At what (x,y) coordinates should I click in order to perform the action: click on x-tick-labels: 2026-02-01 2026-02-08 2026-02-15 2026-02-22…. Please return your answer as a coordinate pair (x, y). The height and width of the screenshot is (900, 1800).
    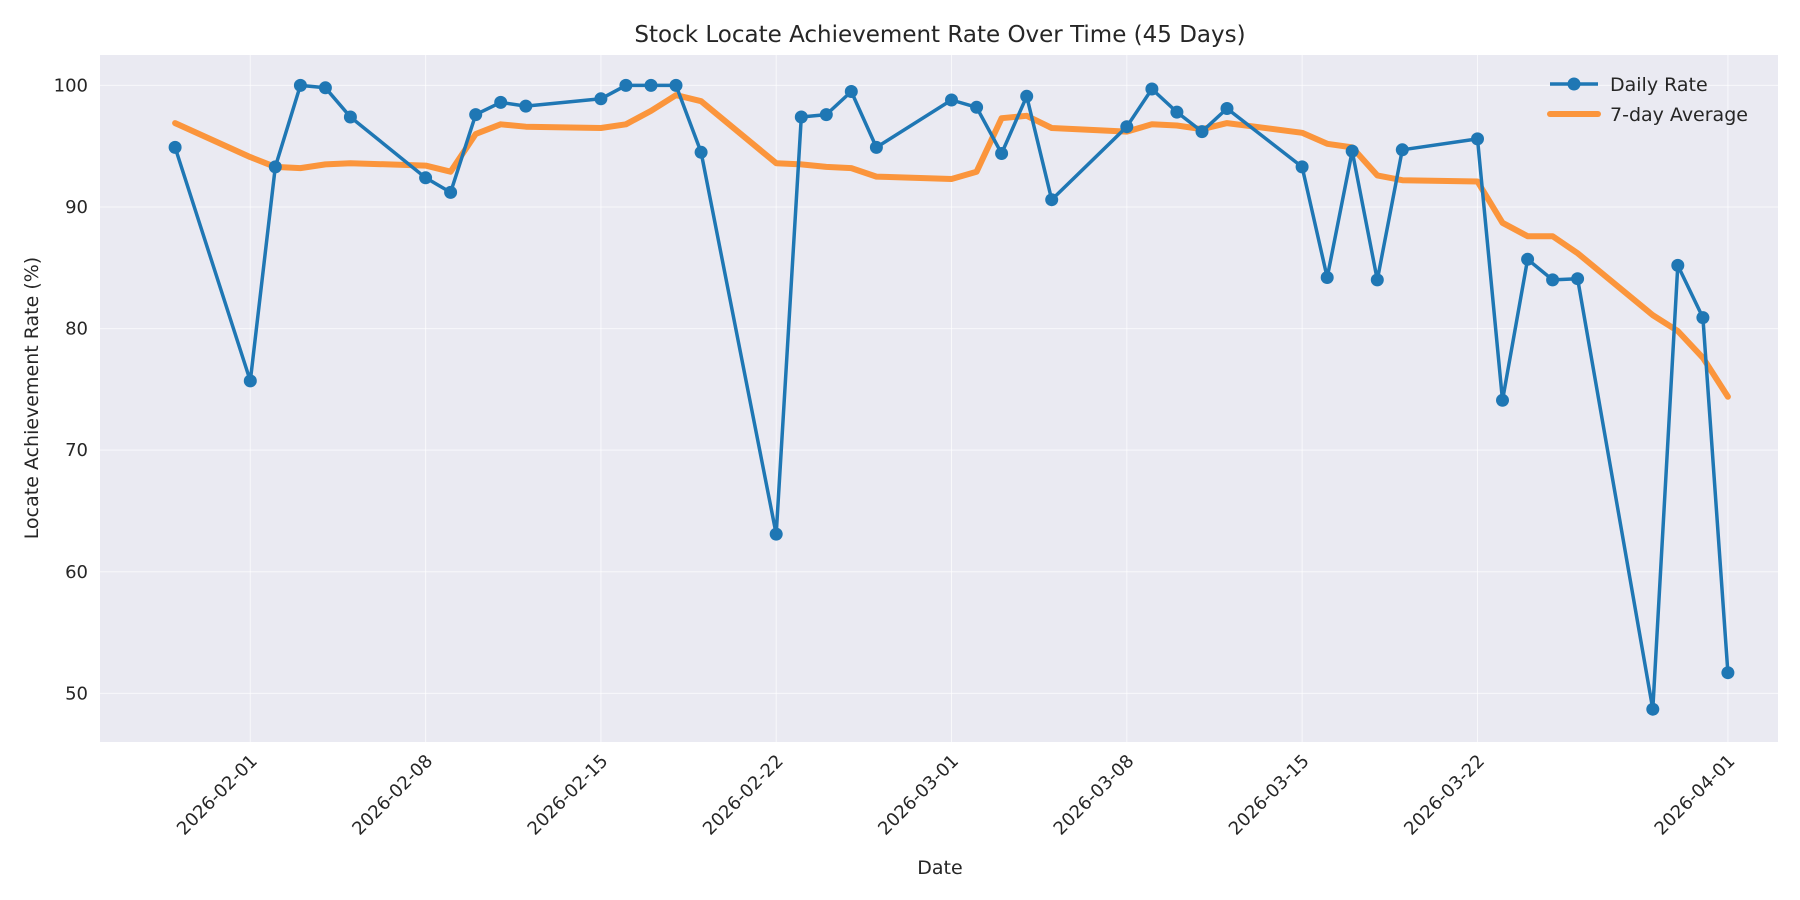
    Looking at the image, I should click on (956, 795).